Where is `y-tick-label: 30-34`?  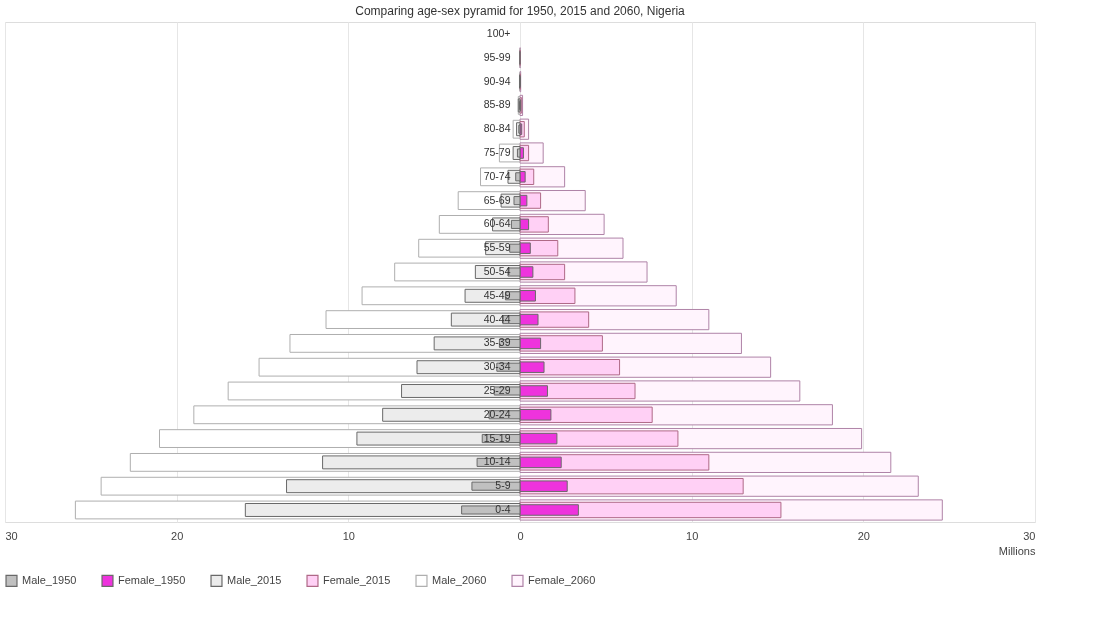
y-tick-label: 30-34 is located at coordinates (497, 366).